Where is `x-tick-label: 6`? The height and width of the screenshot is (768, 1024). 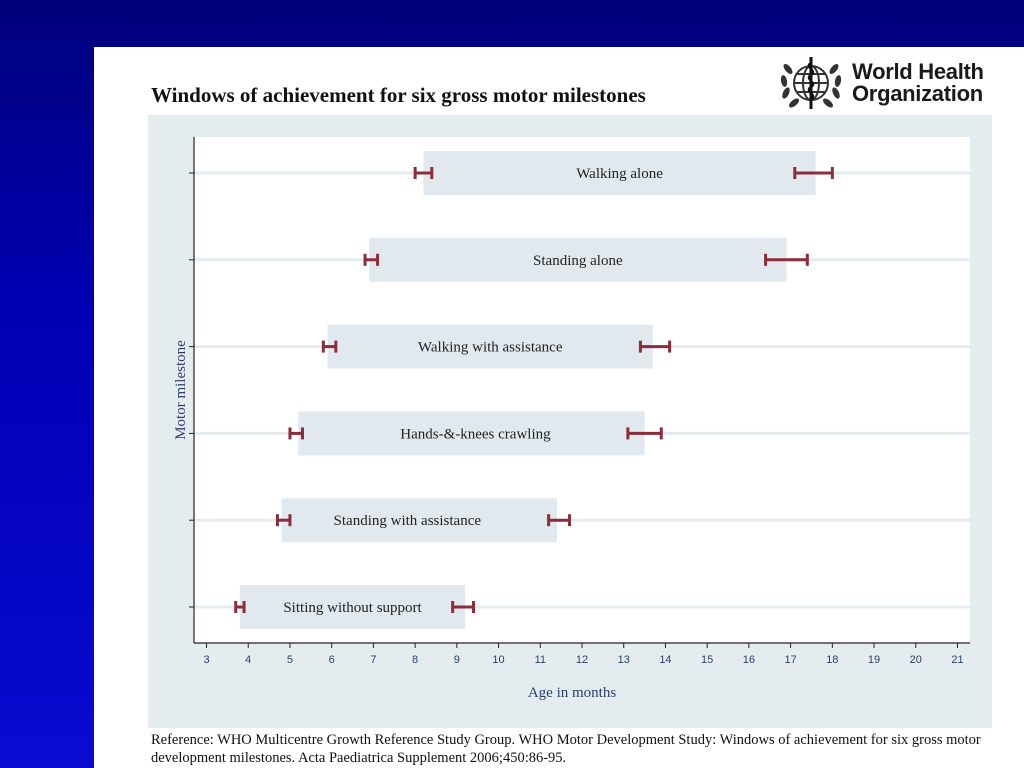 x-tick-label: 6 is located at coordinates (332, 660).